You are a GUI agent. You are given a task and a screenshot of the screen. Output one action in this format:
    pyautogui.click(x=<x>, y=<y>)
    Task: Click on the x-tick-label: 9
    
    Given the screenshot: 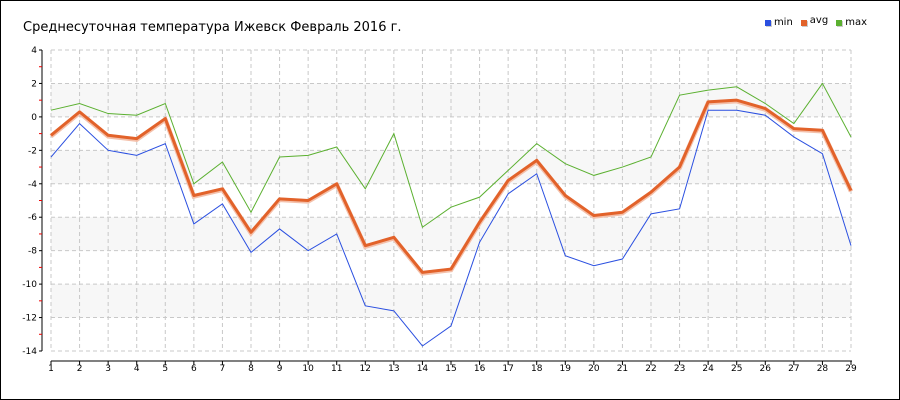 What is the action you would take?
    pyautogui.click(x=280, y=369)
    